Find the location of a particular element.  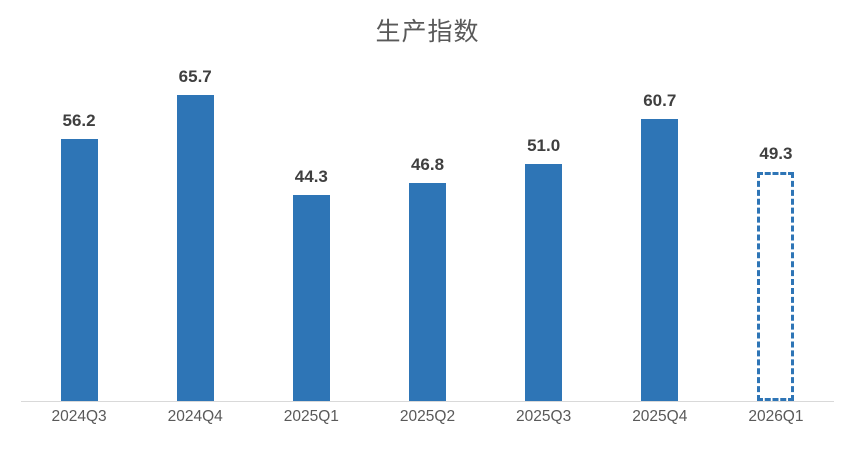

bar-column: 51.0 is located at coordinates (544, 226).